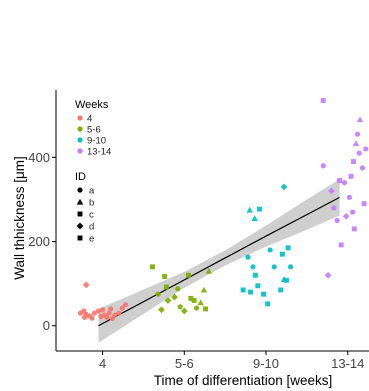 The height and width of the screenshot is (391, 369). I want to click on legend-id-key-a, so click(80, 190).